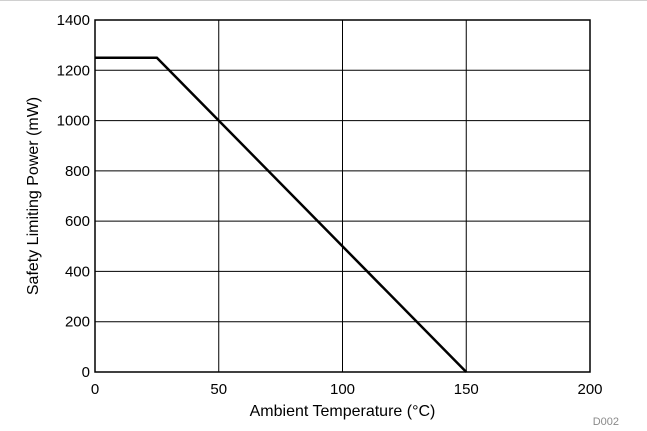 The width and height of the screenshot is (647, 431). What do you see at coordinates (342, 389) in the screenshot?
I see `x-tick-label: 100` at bounding box center [342, 389].